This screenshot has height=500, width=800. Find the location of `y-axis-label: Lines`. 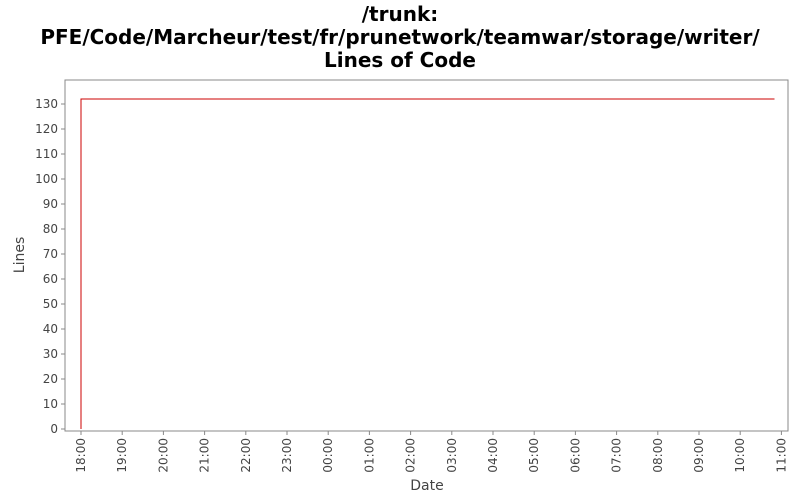

y-axis-label: Lines is located at coordinates (20, 255).